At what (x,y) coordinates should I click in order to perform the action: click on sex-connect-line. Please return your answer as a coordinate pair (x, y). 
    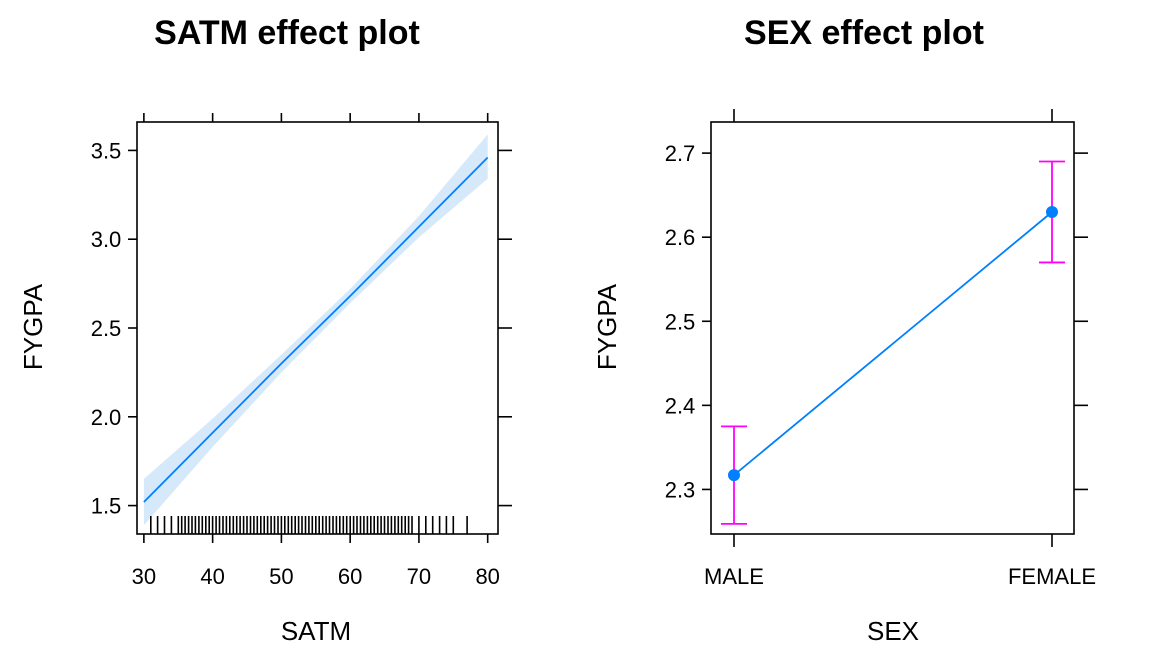
    Looking at the image, I should click on (893, 343).